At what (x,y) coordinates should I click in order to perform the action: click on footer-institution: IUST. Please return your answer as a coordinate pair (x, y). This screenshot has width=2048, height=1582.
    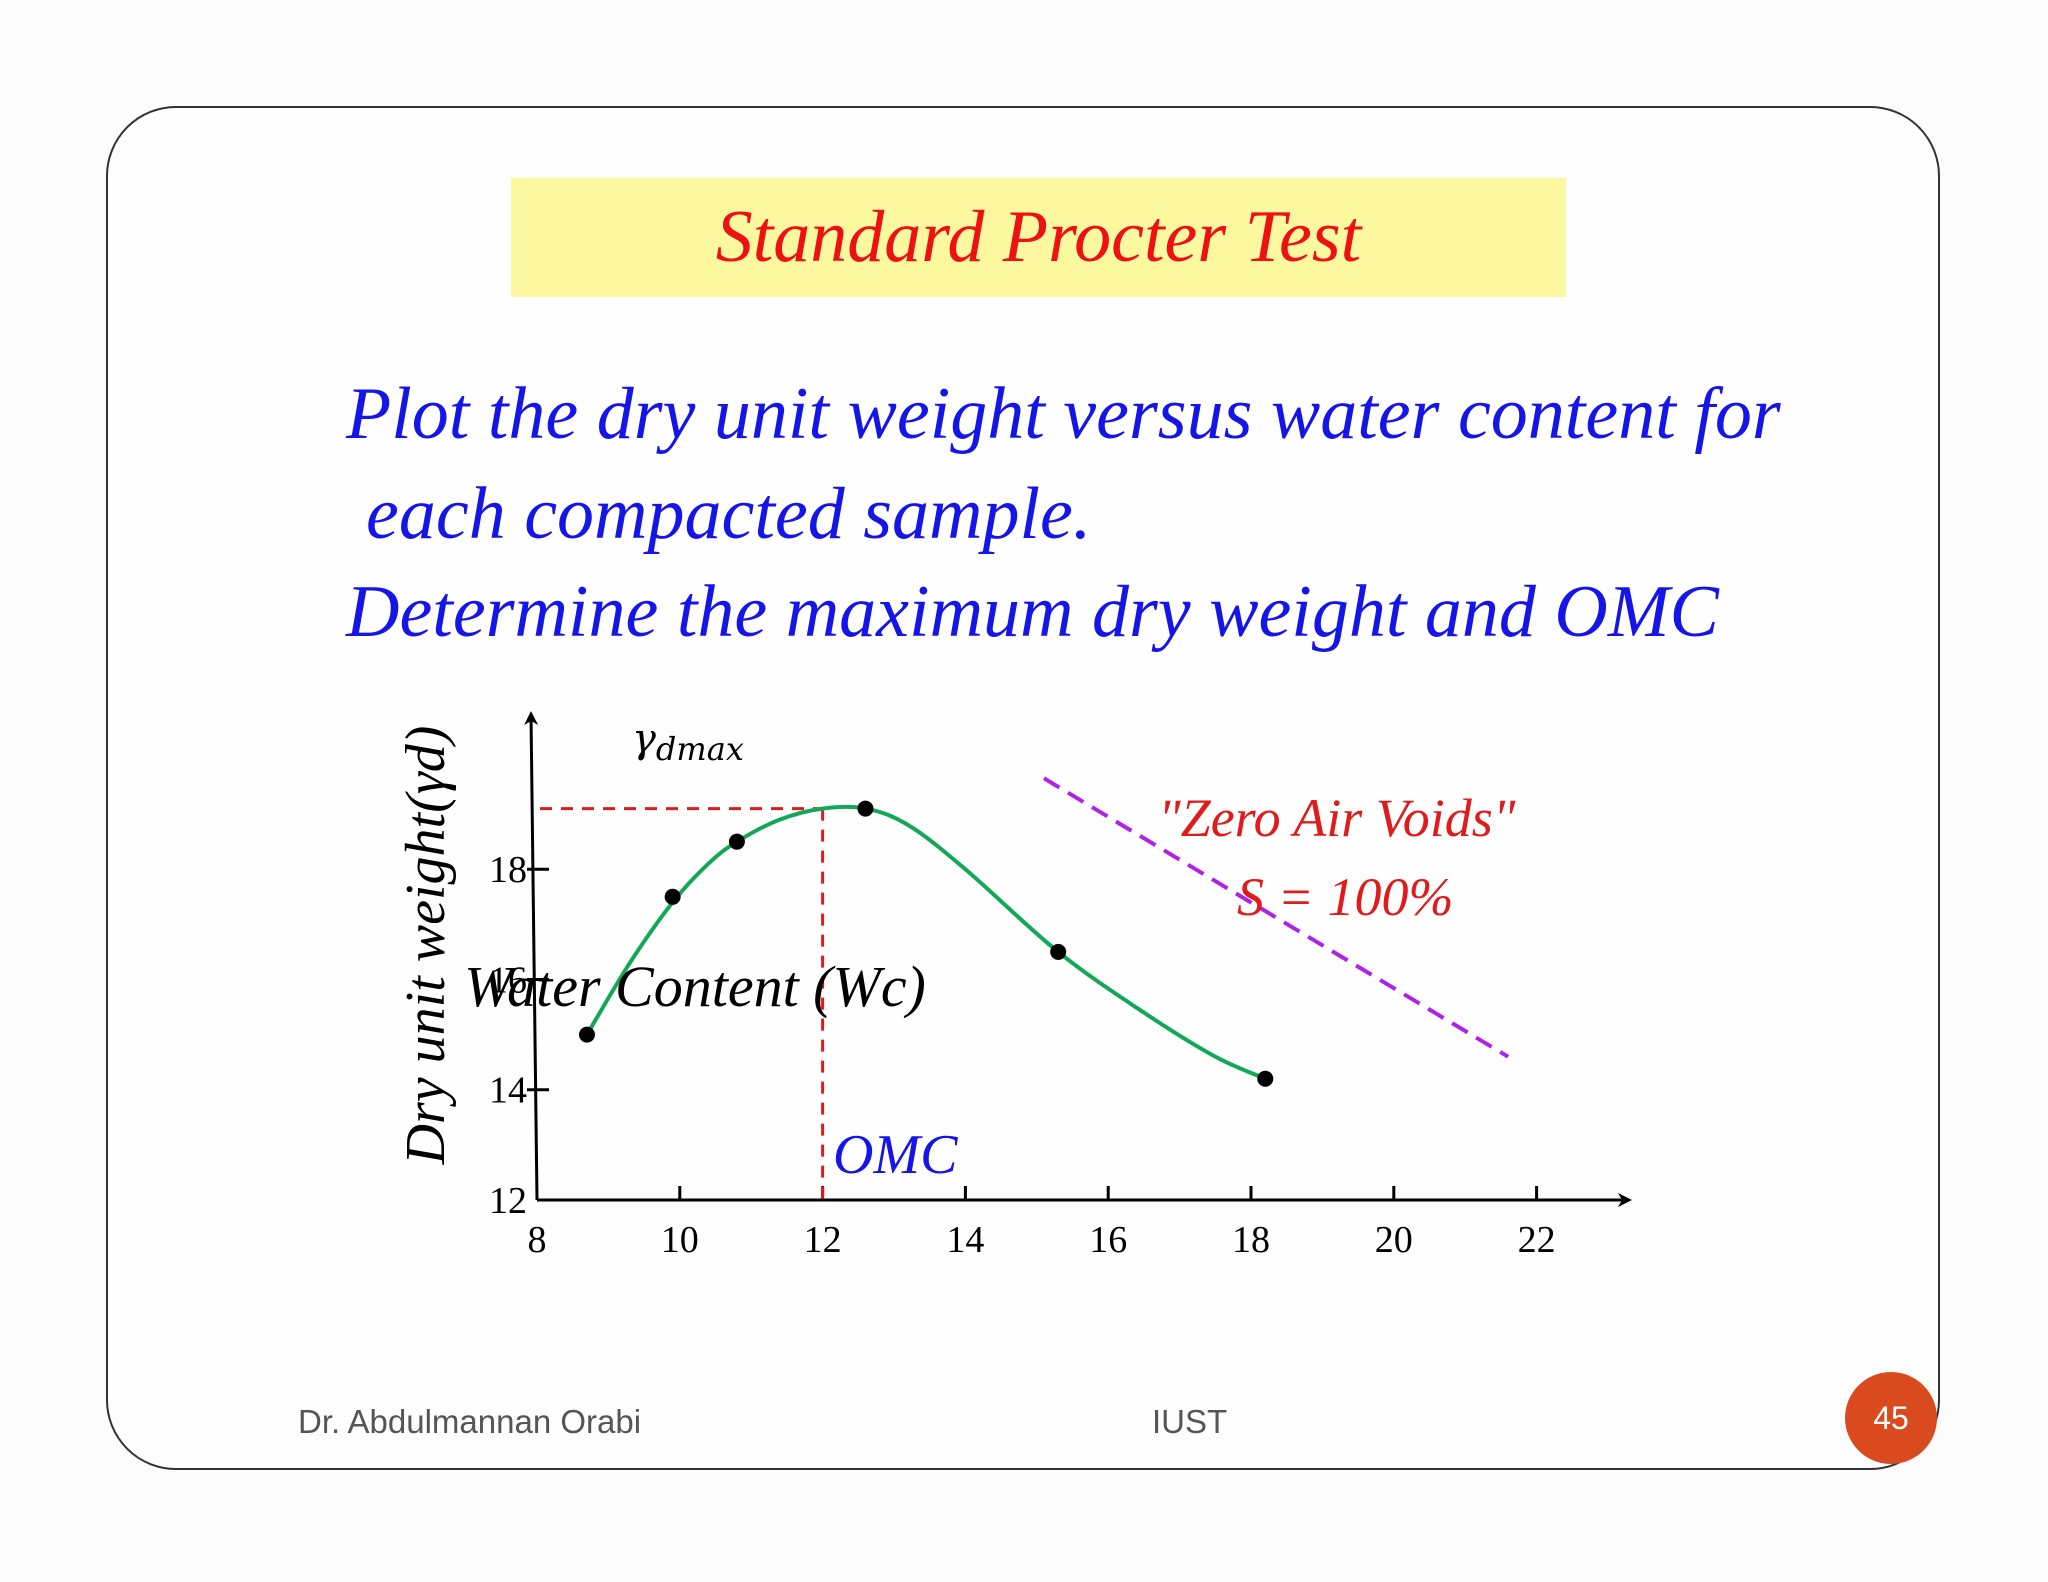
    Looking at the image, I should click on (1190, 1421).